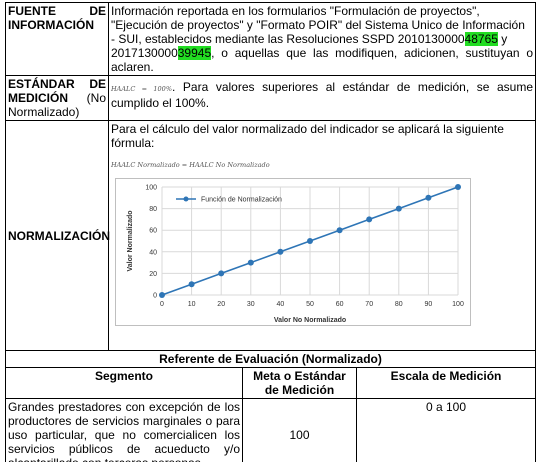 This screenshot has height=462, width=538. I want to click on x-tick-label: 50, so click(310, 304).